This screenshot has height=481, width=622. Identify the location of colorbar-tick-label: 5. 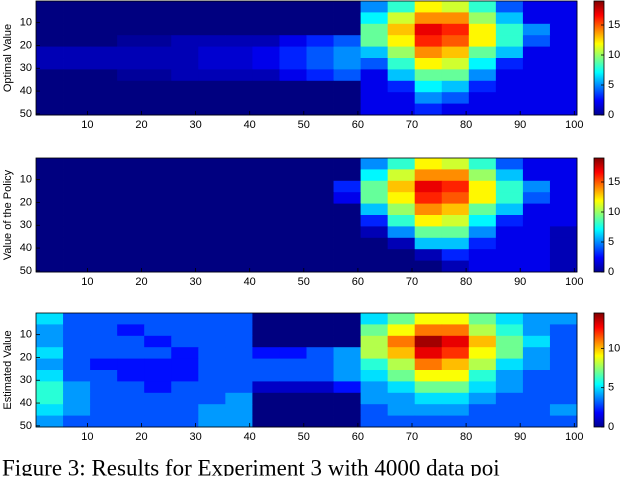
(611, 388).